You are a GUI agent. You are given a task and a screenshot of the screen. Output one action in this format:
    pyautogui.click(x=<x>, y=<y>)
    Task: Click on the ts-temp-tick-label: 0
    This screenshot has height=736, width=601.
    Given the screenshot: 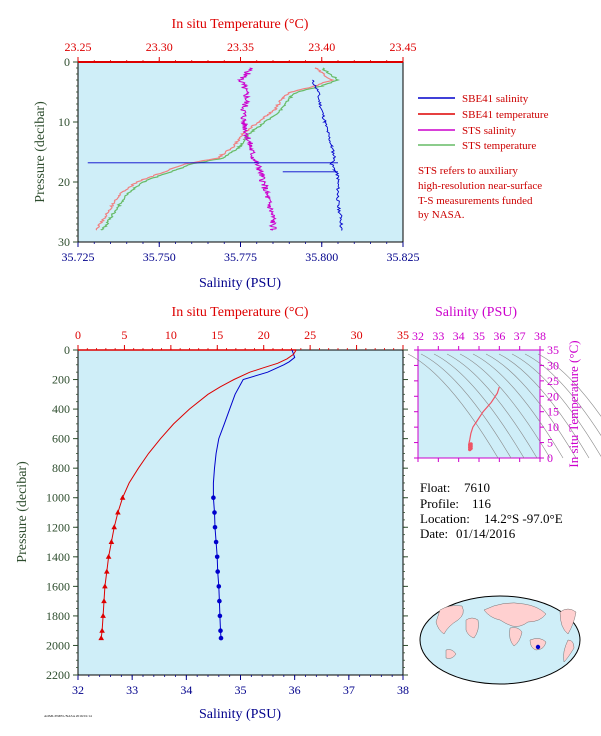 What is the action you would take?
    pyautogui.click(x=550, y=458)
    